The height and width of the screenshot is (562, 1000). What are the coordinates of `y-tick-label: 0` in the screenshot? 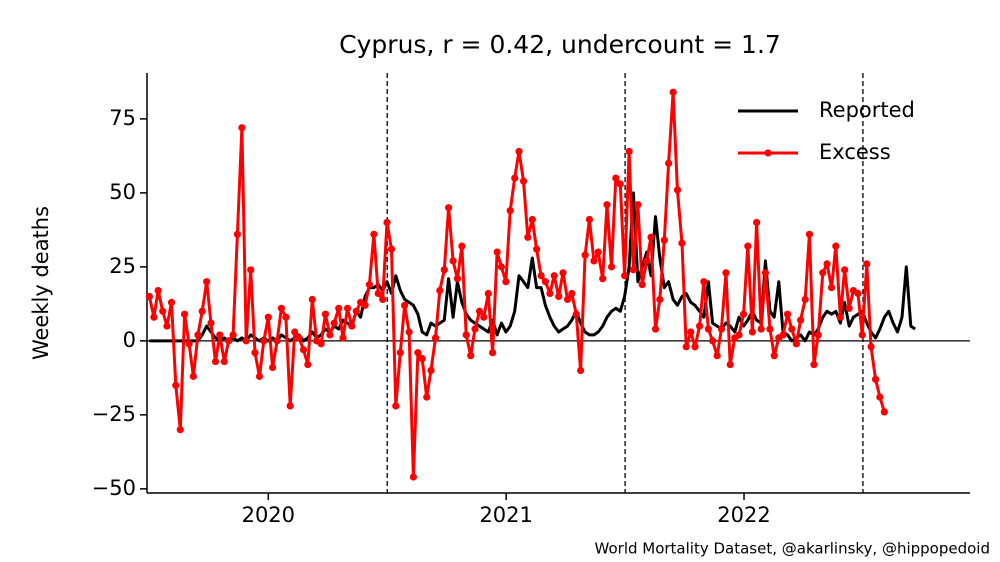 It's located at (129, 340).